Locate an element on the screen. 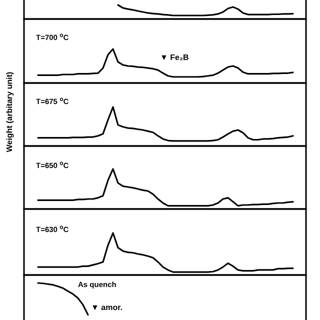  annotation: ▼ Fe₂B is located at coordinates (175, 57).